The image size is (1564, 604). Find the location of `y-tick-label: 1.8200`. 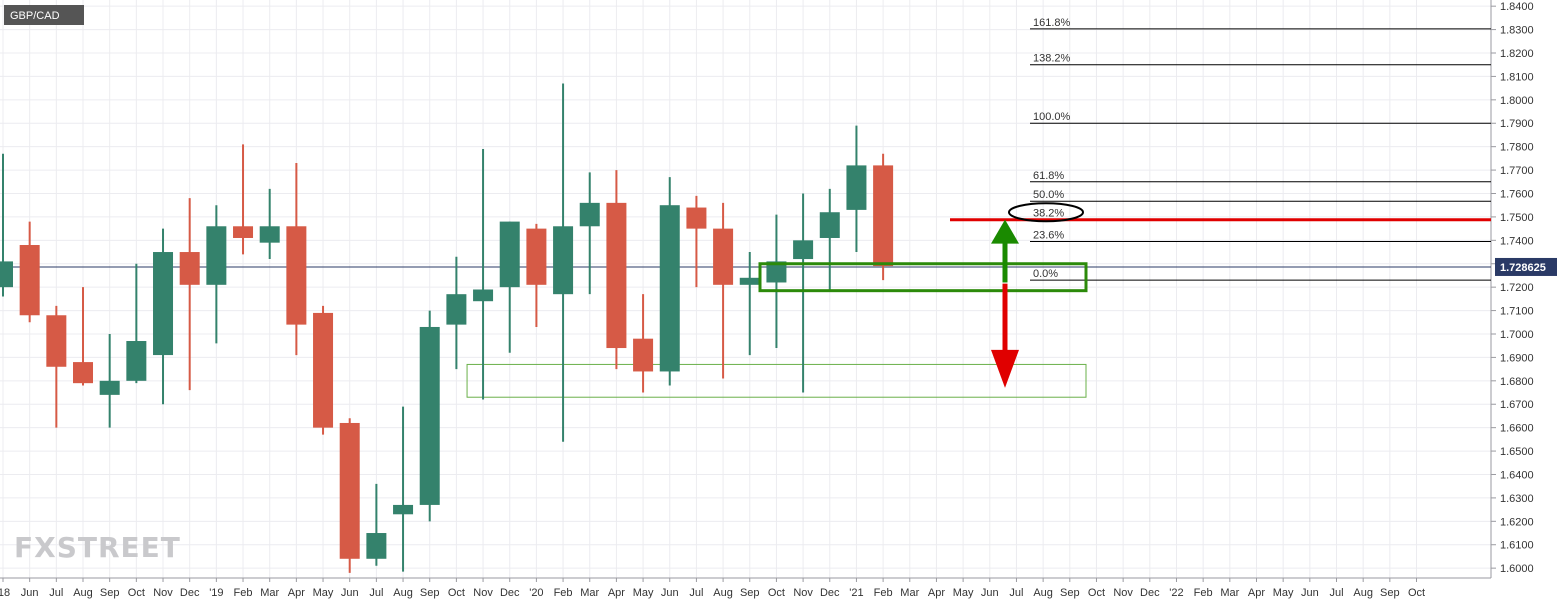

y-tick-label: 1.8200 is located at coordinates (1517, 54).